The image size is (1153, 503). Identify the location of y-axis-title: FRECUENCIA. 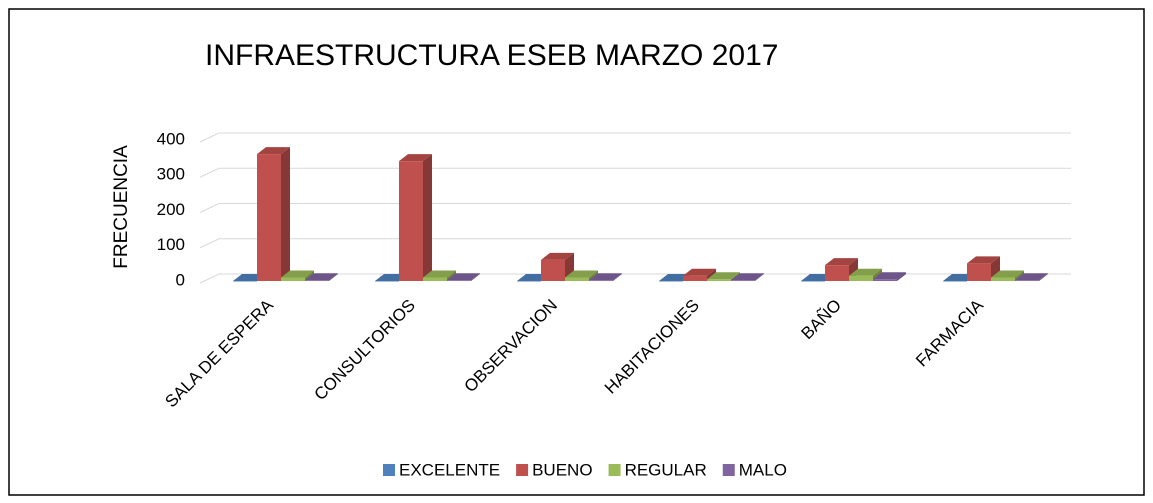
(121, 207).